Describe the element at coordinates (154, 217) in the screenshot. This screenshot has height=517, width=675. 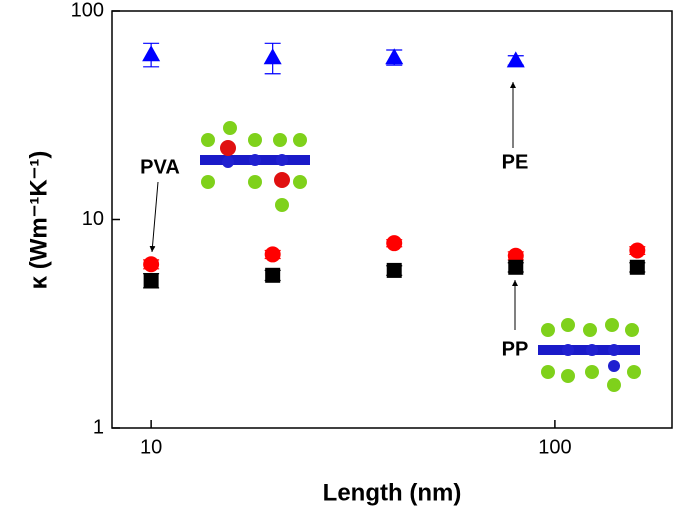
I see `arrow` at that location.